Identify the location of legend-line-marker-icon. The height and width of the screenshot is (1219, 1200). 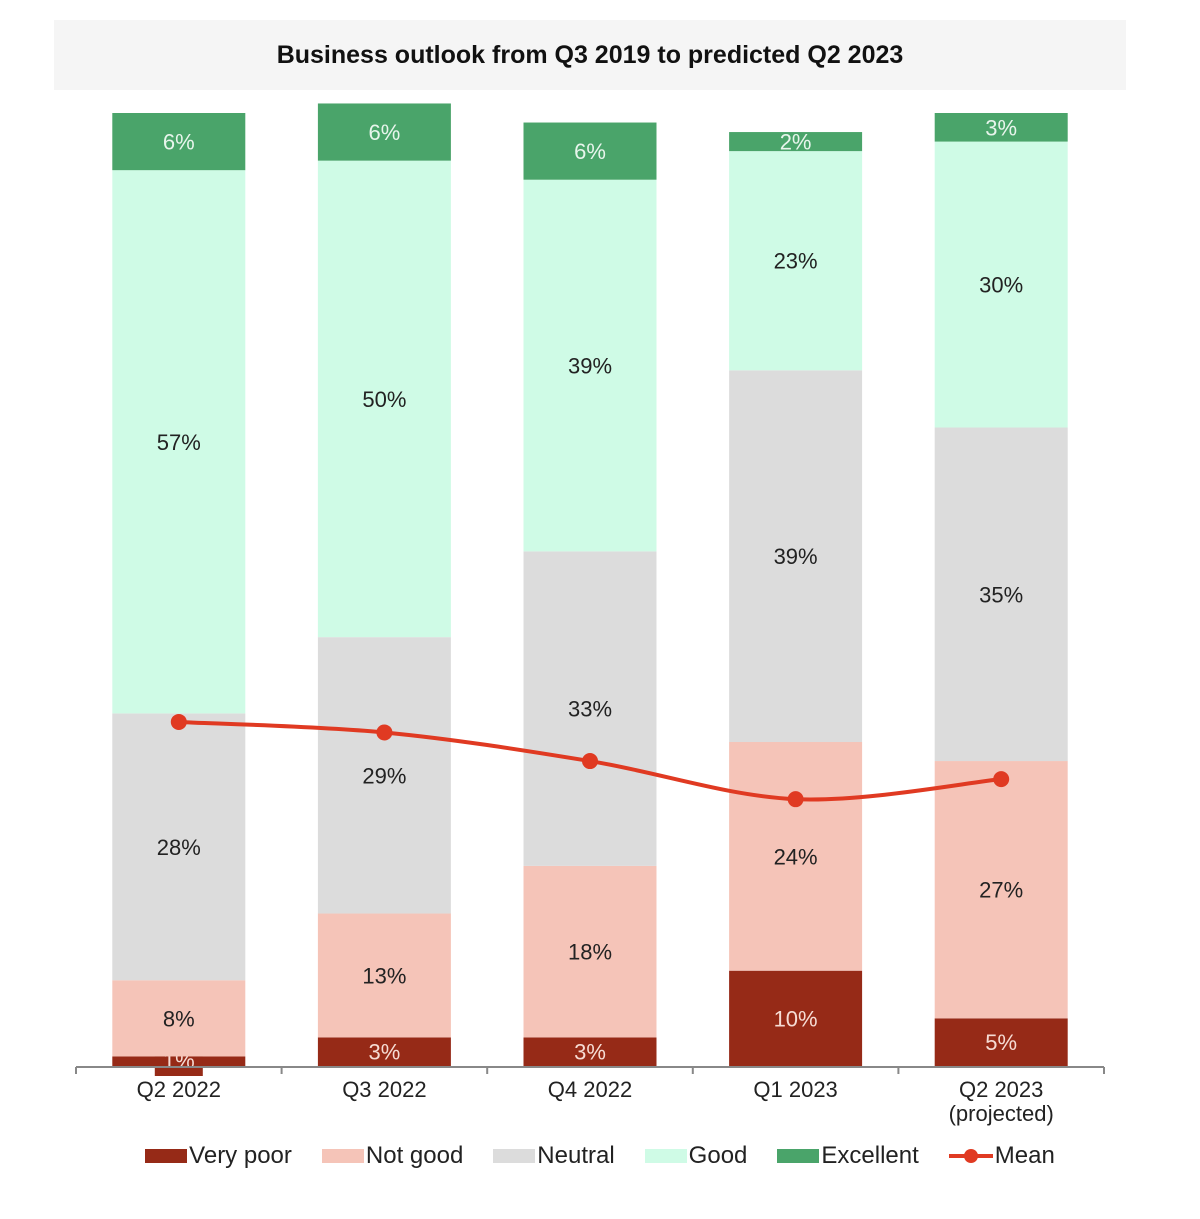
(970, 1156).